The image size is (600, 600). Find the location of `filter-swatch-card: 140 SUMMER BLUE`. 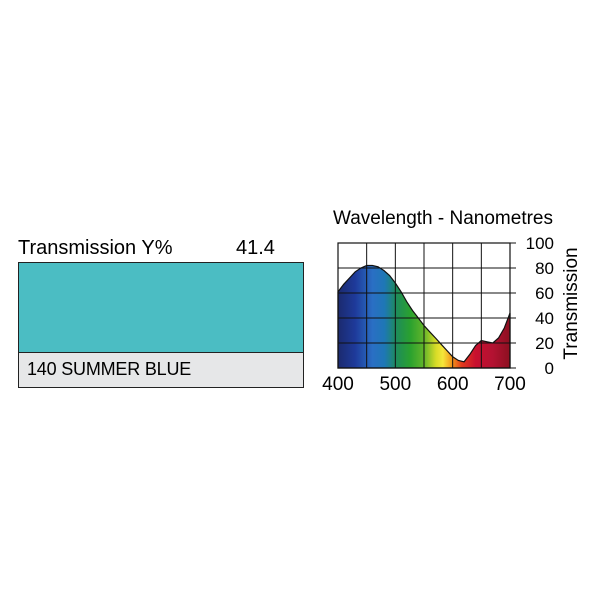

filter-swatch-card: 140 SUMMER BLUE is located at coordinates (161, 325).